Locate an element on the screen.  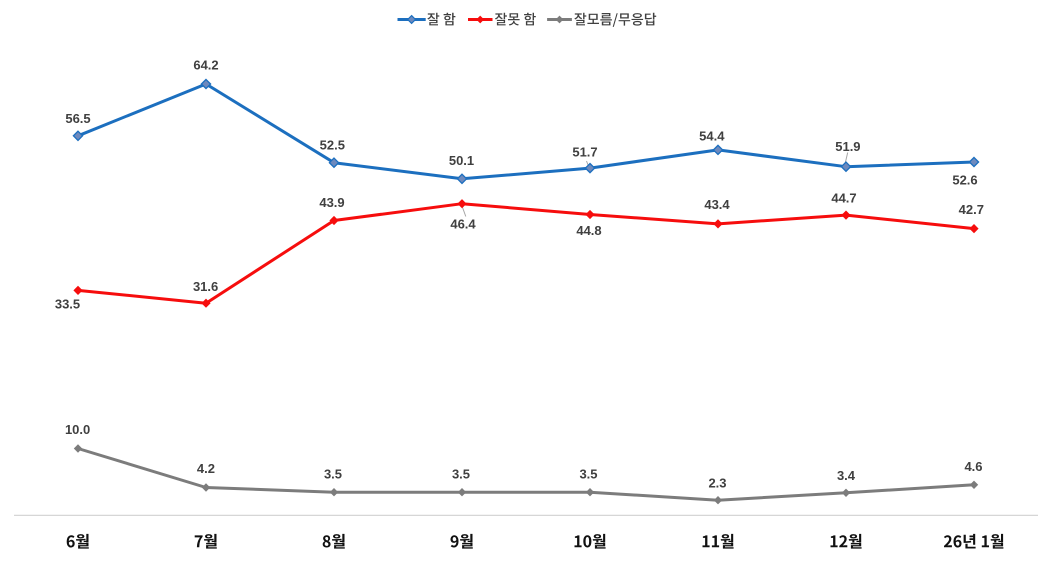
svg-text: 50.1 is located at coordinates (461, 160).